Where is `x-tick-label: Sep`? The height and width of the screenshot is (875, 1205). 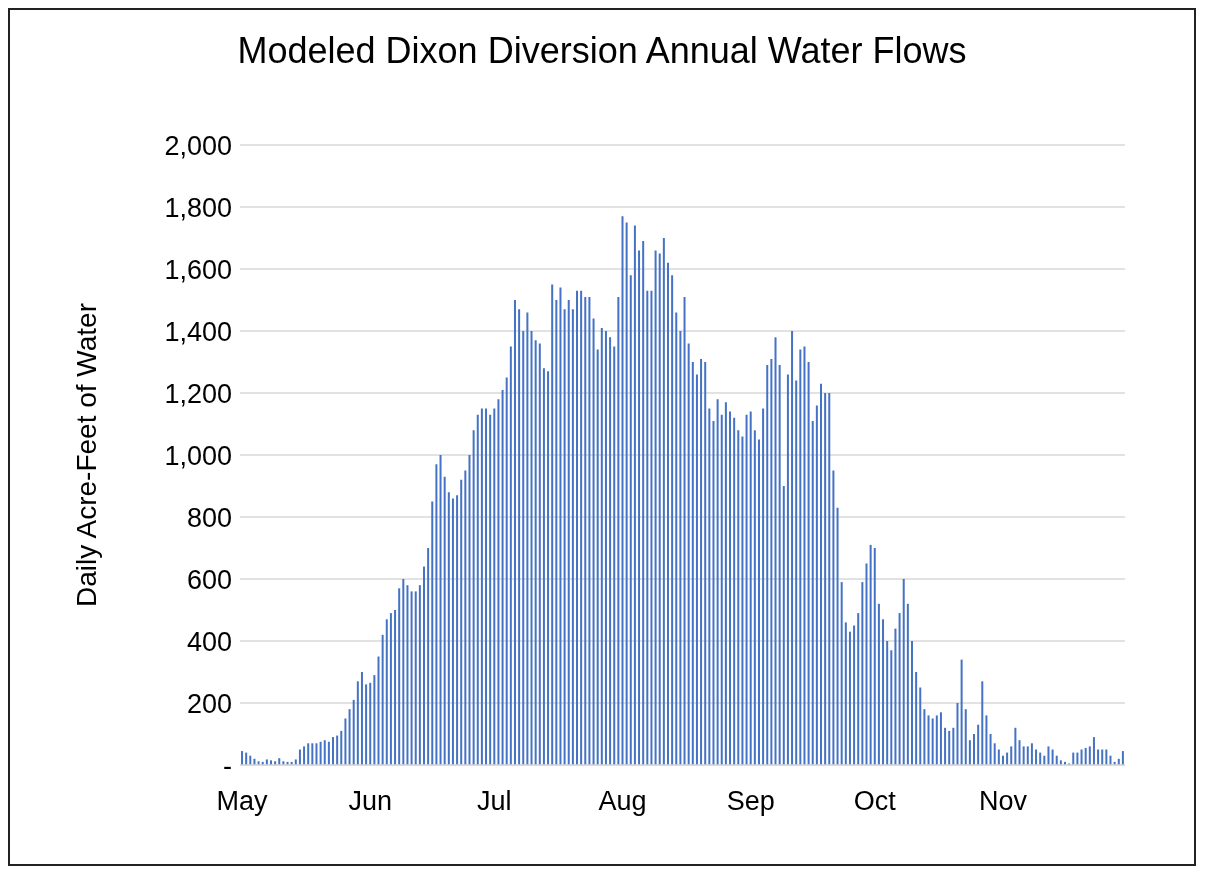
x-tick-label: Sep is located at coordinates (750, 801).